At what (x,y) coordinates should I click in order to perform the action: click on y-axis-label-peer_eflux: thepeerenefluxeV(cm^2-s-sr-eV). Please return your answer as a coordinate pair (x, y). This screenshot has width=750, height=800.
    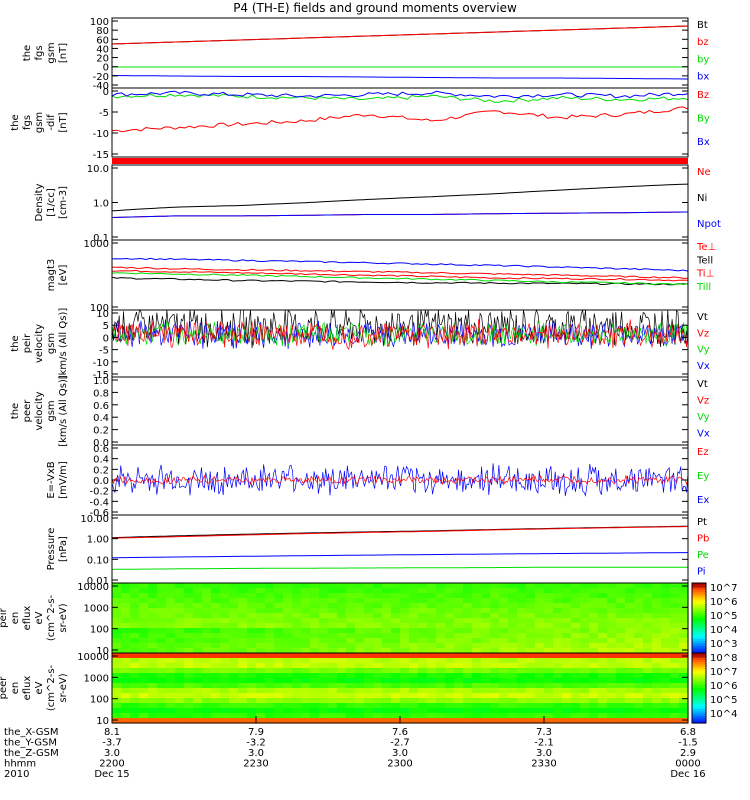
    Looking at the image, I should click on (34, 687).